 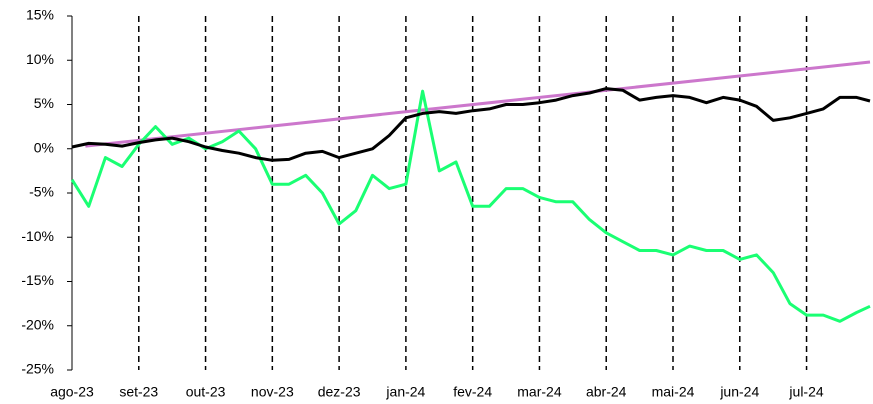 What do you see at coordinates (739, 392) in the screenshot?
I see `x-tick-label: jun-24` at bounding box center [739, 392].